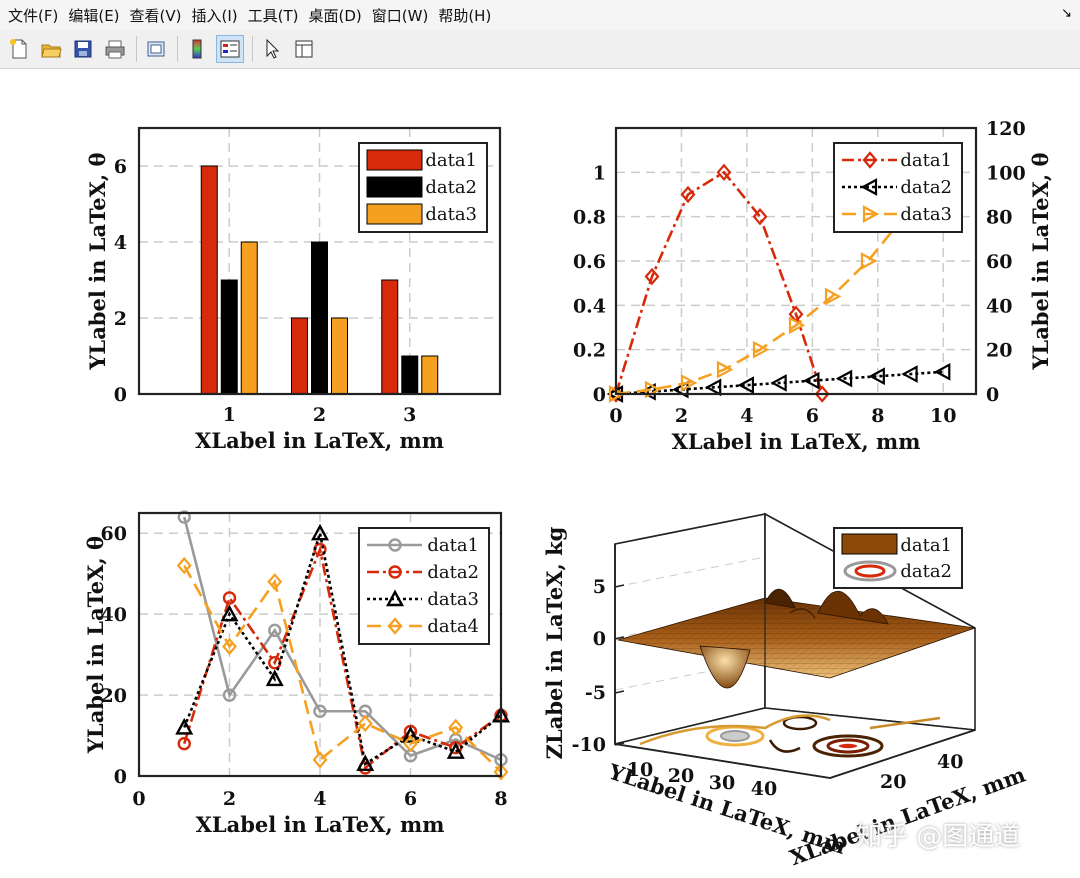 This screenshot has height=878, width=1080. Describe the element at coordinates (722, 761) in the screenshot. I see `y-axis-line` at that location.